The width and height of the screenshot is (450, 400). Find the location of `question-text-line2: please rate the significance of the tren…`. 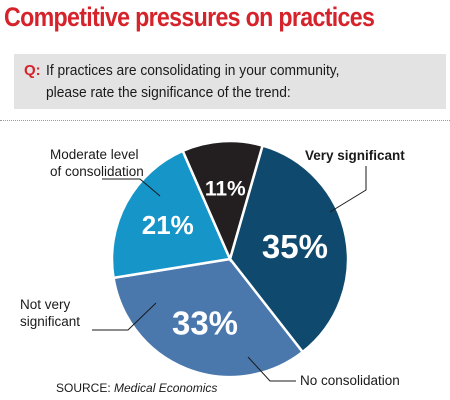

question-text-line2: please rate the significance of the tren… is located at coordinates (168, 92).